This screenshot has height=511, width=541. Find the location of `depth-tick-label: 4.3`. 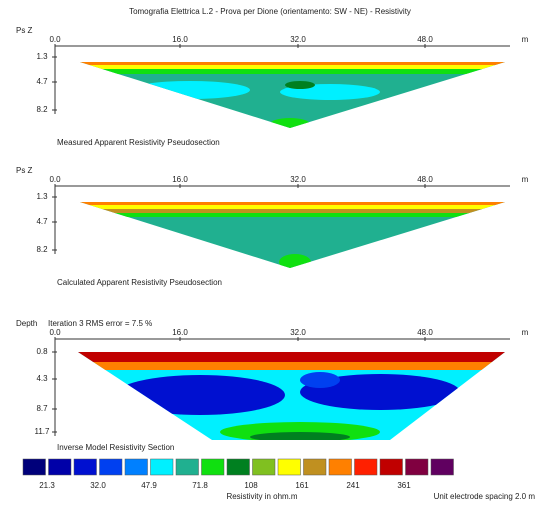

depth-tick-label: 4.3 is located at coordinates (42, 378).